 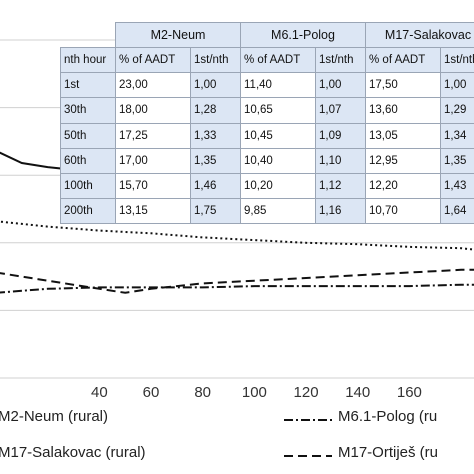 What do you see at coordinates (278, 211) in the screenshot?
I see `table-cell: 9,85` at bounding box center [278, 211].